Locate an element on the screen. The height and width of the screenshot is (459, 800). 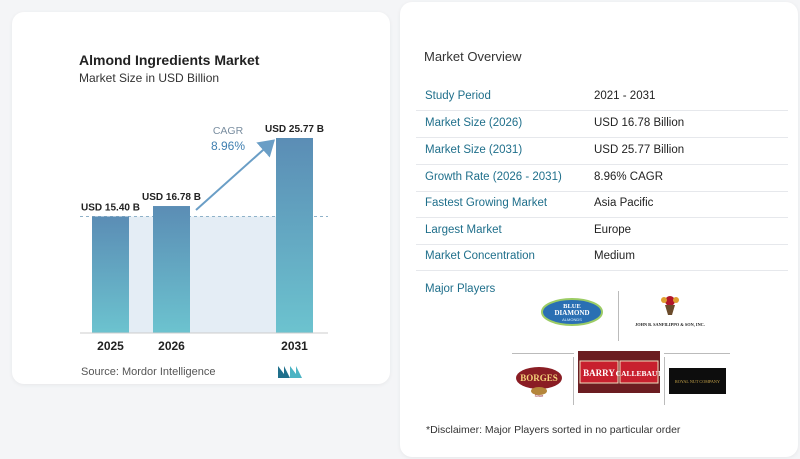
blue-diamond-logo: BLUE DIAMOND ALMONDS is located at coordinates (572, 314).